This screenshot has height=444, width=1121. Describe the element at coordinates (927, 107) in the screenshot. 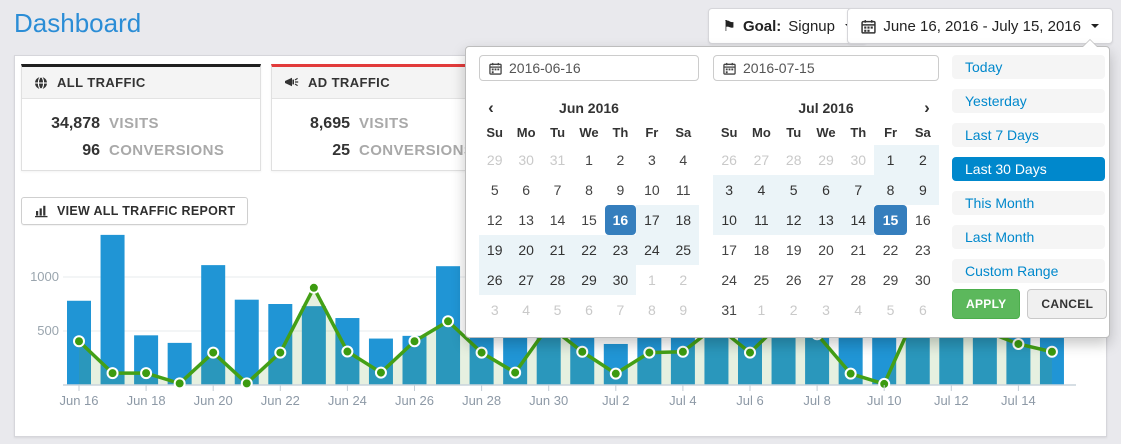

I see `next-month-icon: ›` at that location.